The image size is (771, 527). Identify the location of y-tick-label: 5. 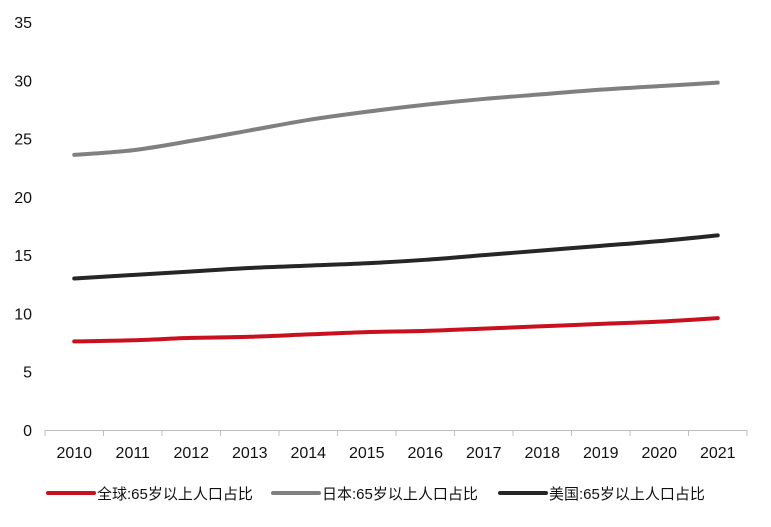
(27, 373).